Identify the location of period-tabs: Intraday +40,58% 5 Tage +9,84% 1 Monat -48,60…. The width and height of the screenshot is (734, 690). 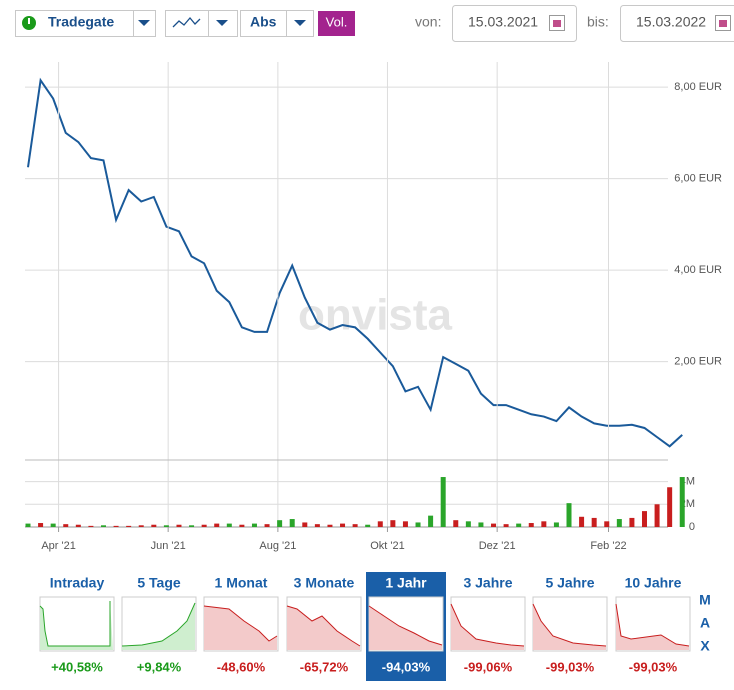
(375, 626).